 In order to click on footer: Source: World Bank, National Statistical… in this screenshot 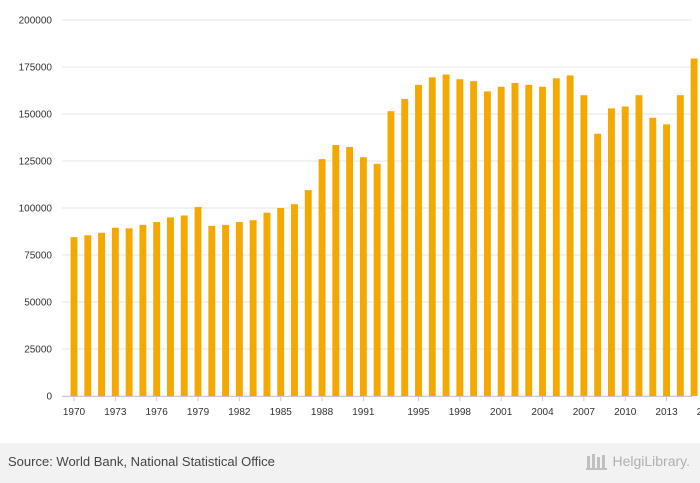, I will do `click(350, 463)`.